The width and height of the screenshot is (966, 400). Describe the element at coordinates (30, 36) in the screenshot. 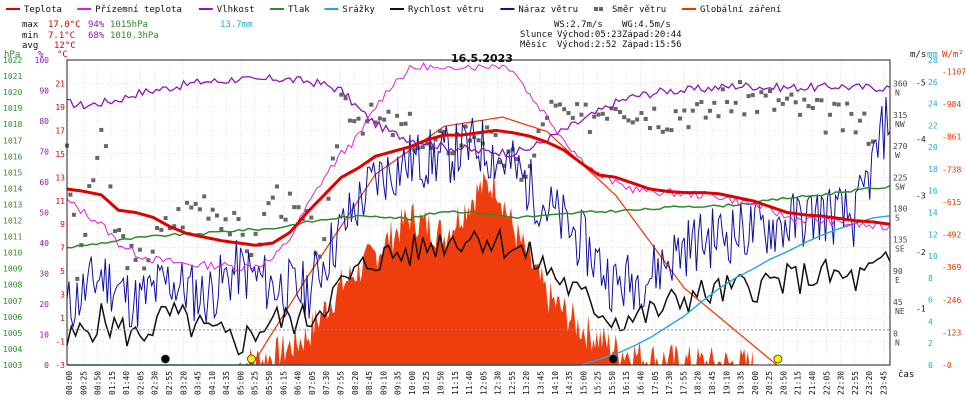

I see `stats-min-label: min` at that location.